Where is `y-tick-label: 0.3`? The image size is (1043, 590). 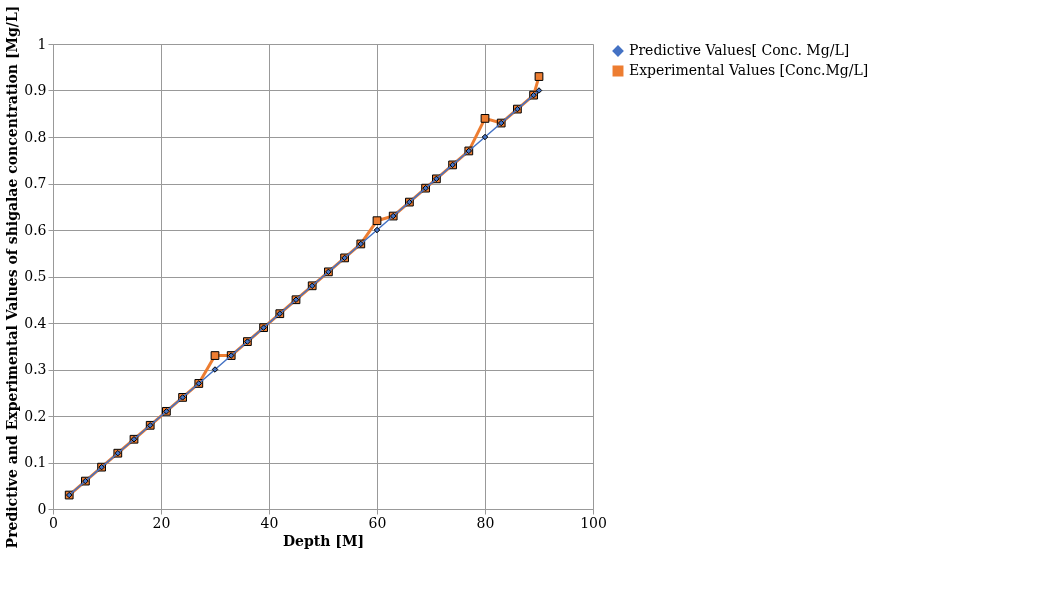 y-tick-label: 0.3 is located at coordinates (35, 369).